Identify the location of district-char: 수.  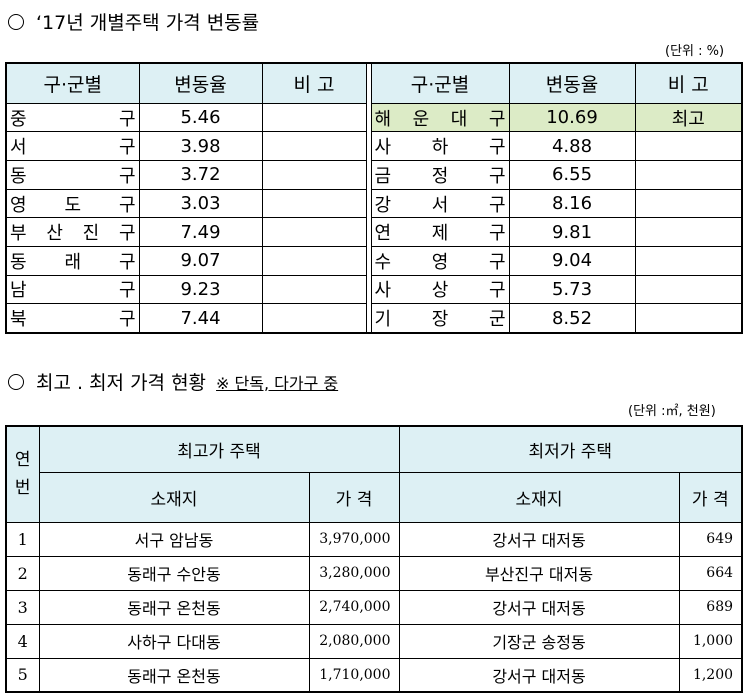
(383, 262).